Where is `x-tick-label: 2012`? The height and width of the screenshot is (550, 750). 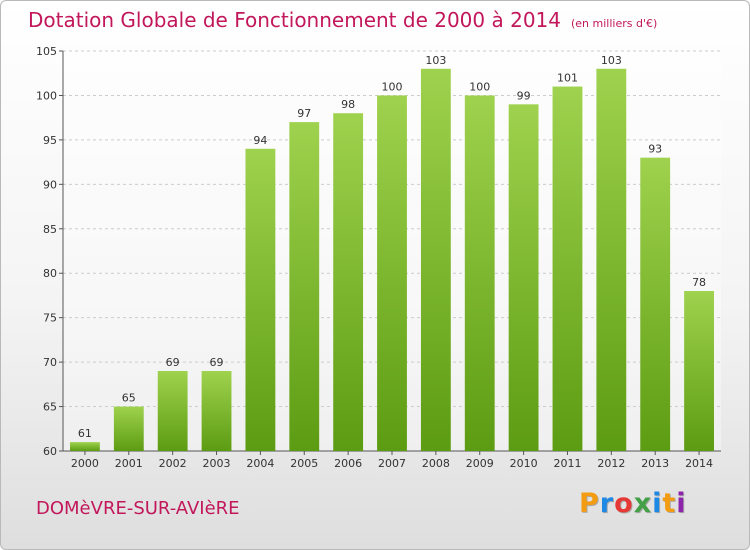
x-tick-label: 2012 is located at coordinates (611, 463).